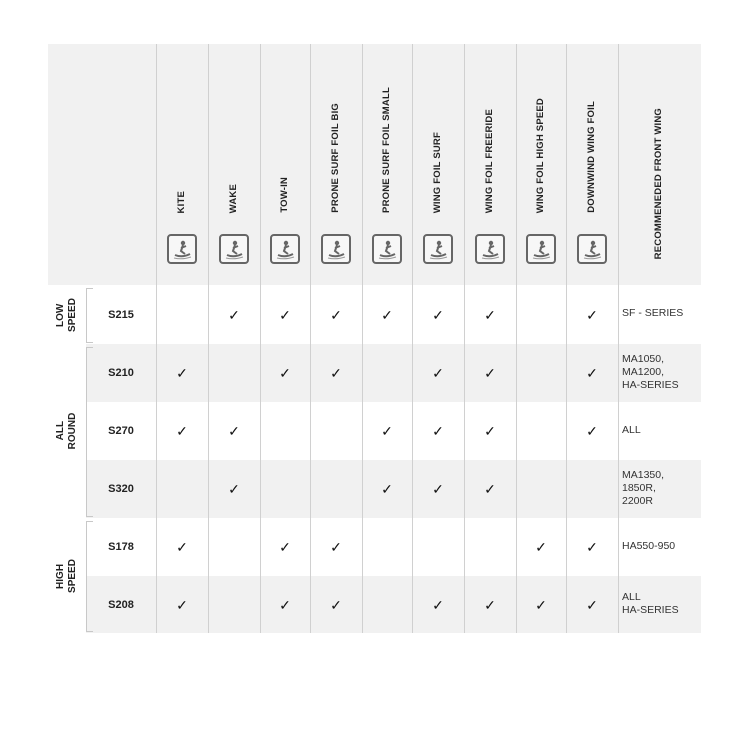  I want to click on column-header: WING FOIL SURF, so click(438, 164).